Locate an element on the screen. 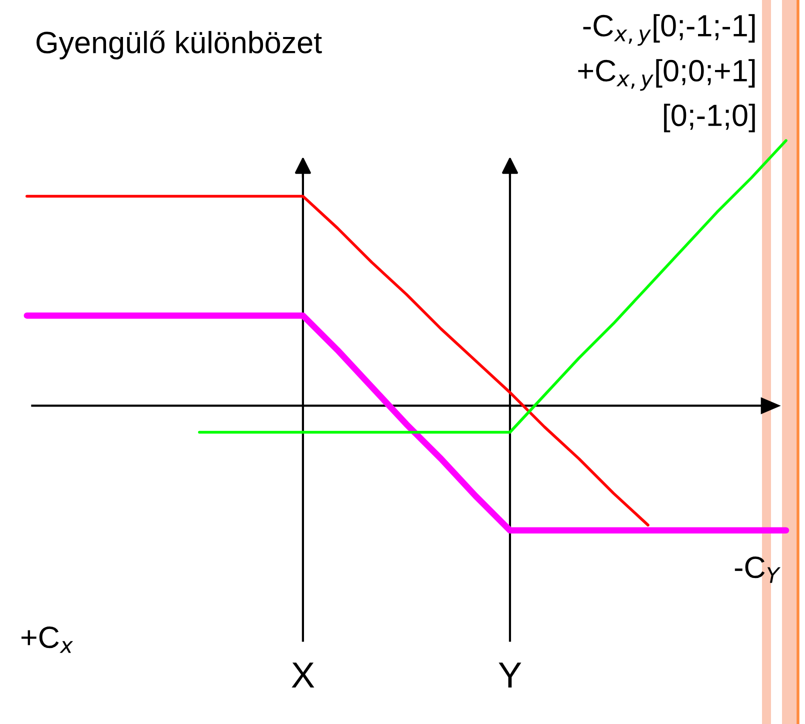  text: -C$_{Y}$ is located at coordinates (757, 569).